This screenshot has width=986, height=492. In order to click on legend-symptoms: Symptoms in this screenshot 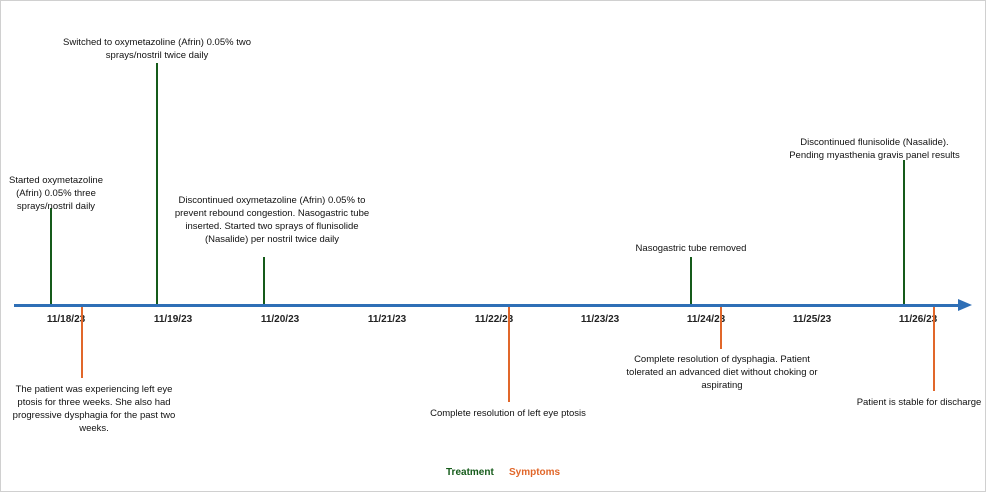, I will do `click(535, 472)`.